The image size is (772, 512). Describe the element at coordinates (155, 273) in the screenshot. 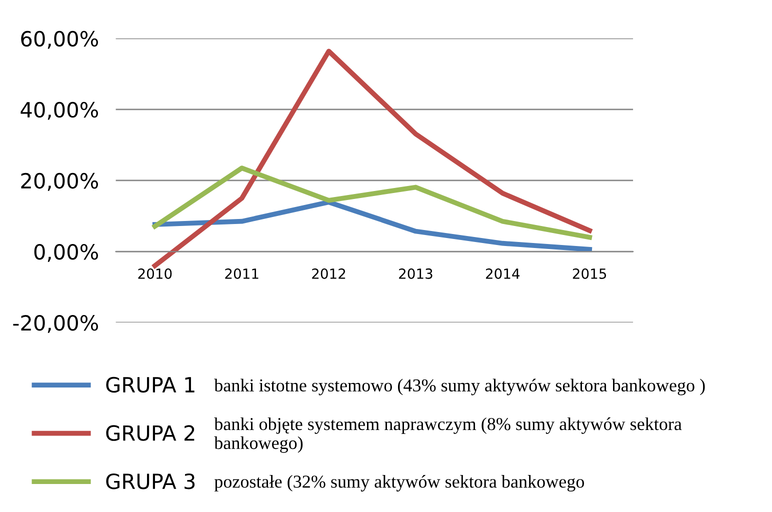

I see `x-tick-label: 2010` at that location.